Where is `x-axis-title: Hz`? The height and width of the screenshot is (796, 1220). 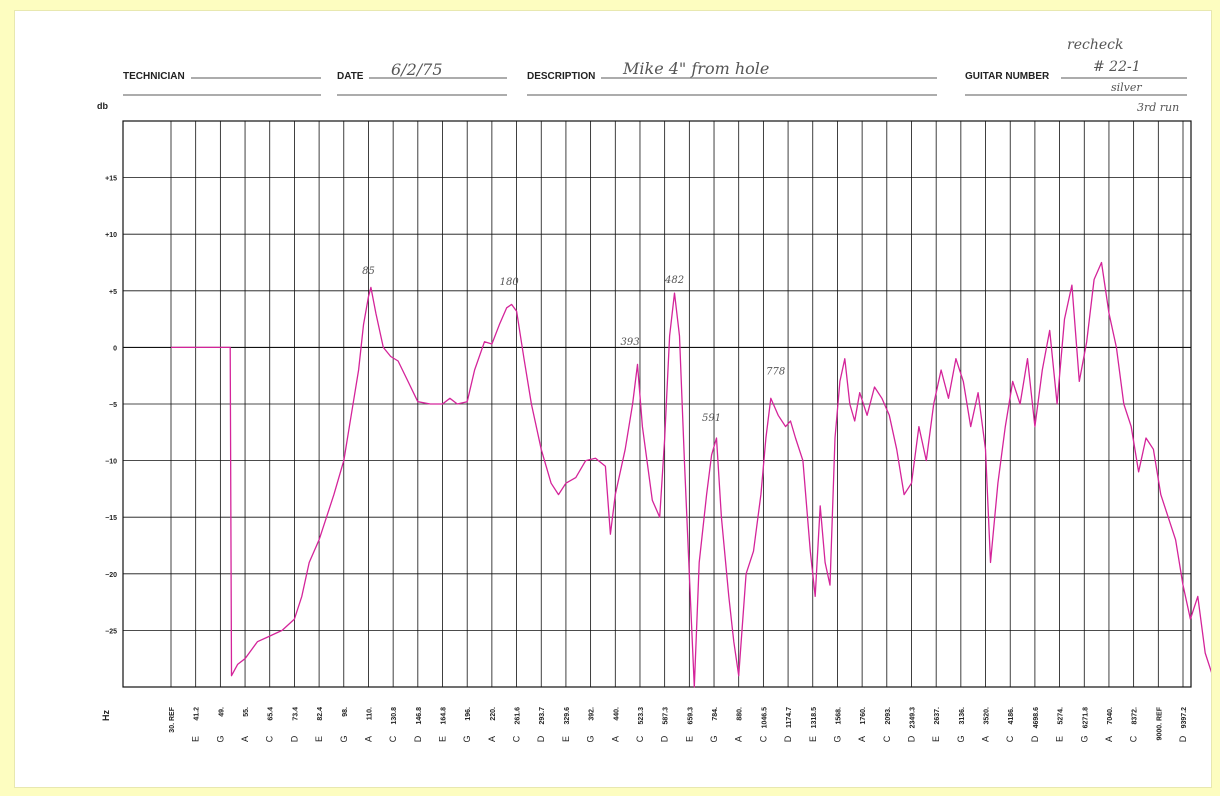 x-axis-title: Hz is located at coordinates (106, 715).